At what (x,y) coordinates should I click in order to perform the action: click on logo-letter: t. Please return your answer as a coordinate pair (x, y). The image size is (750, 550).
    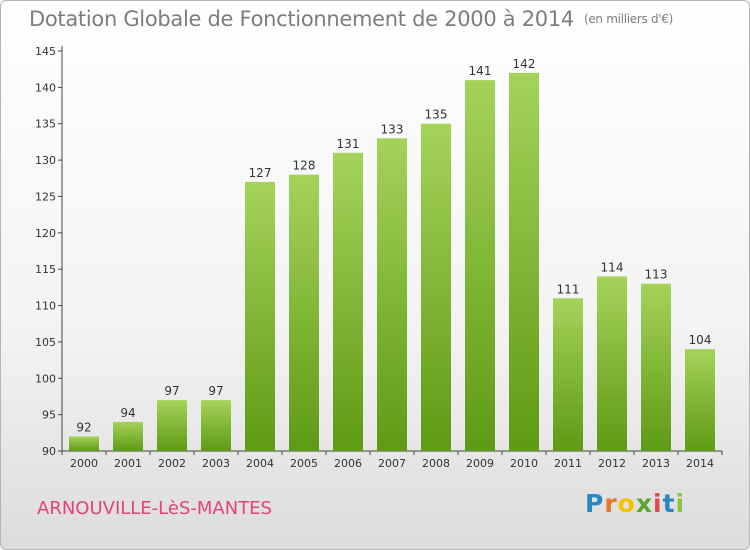
    Looking at the image, I should click on (669, 503).